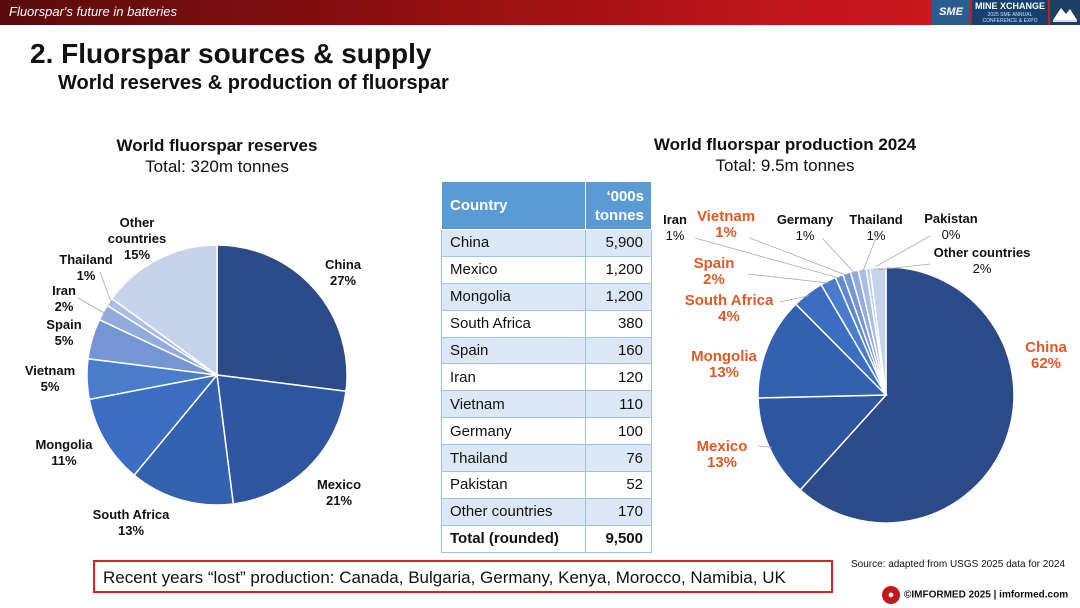 This screenshot has width=1080, height=608. Describe the element at coordinates (618, 538) in the screenshot. I see `table-cell-value: 9,500` at that location.